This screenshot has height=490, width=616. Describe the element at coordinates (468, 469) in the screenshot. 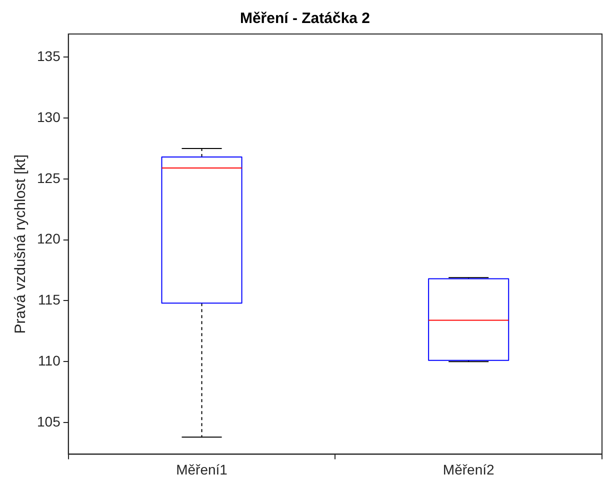

I see `x-tick-label: Měření2` at that location.